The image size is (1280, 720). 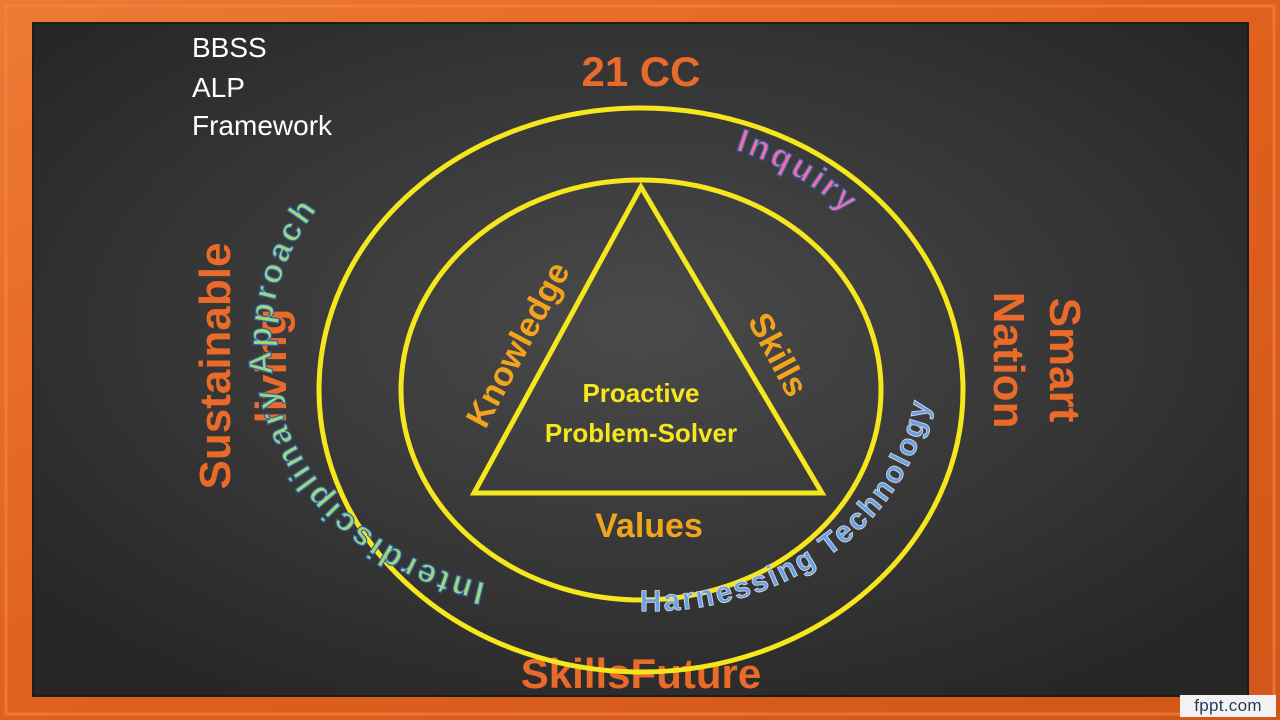 What do you see at coordinates (215, 366) in the screenshot?
I see `left-label-line-1: Sustainable` at bounding box center [215, 366].